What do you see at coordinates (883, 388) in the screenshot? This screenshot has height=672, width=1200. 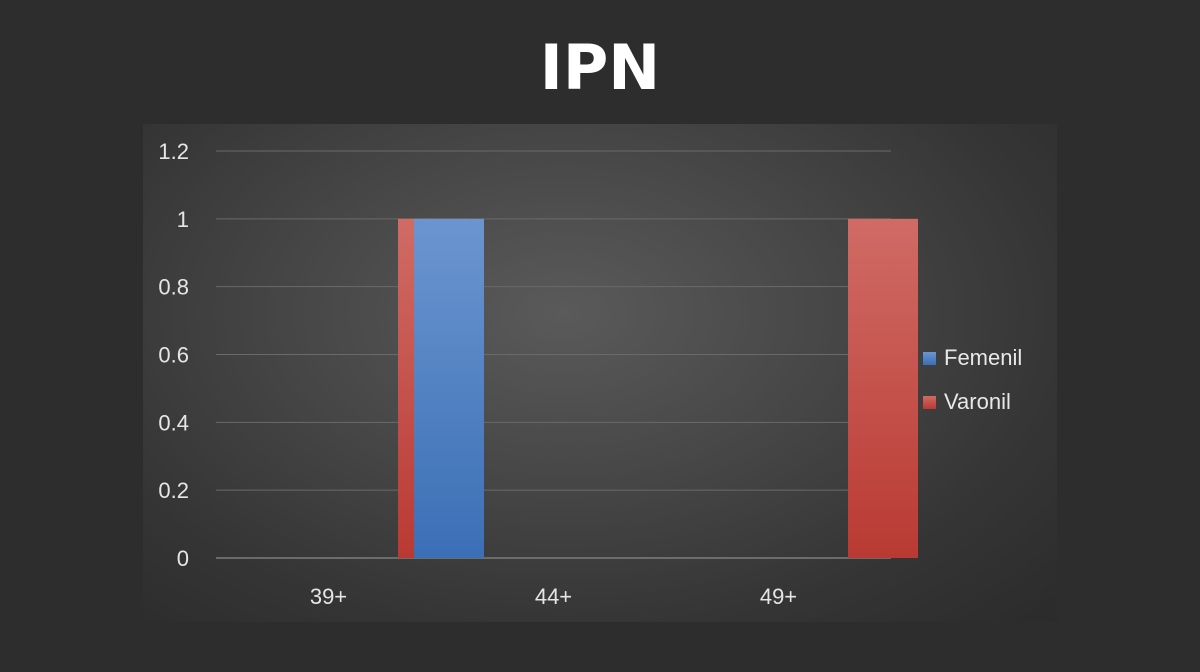 I see `bar-varonil-49plus` at bounding box center [883, 388].